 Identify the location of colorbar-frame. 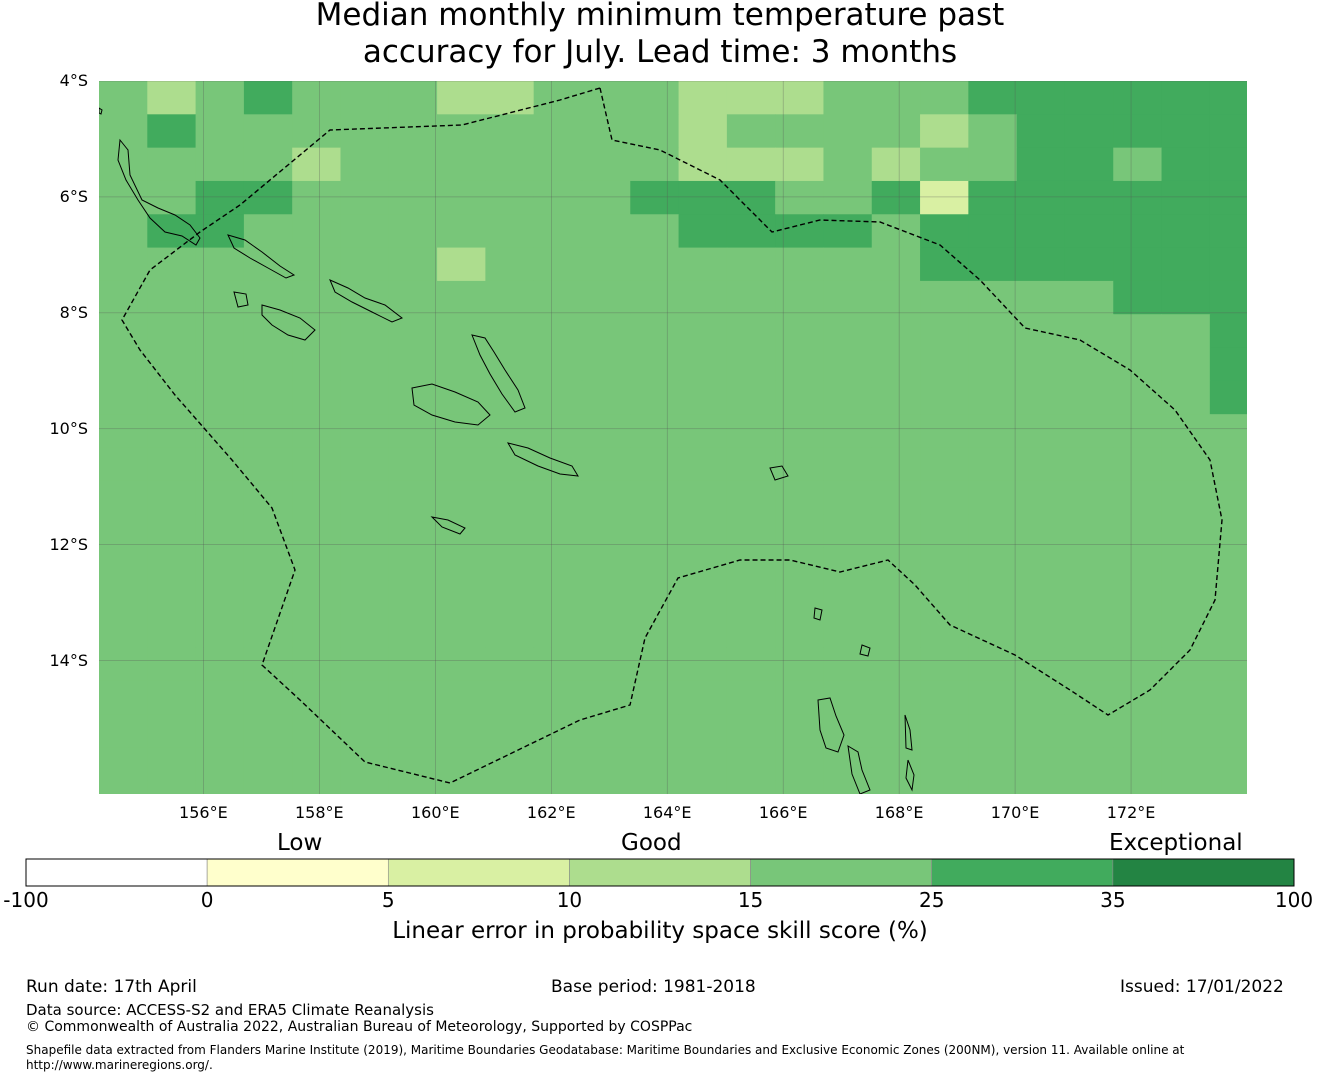
(660, 872).